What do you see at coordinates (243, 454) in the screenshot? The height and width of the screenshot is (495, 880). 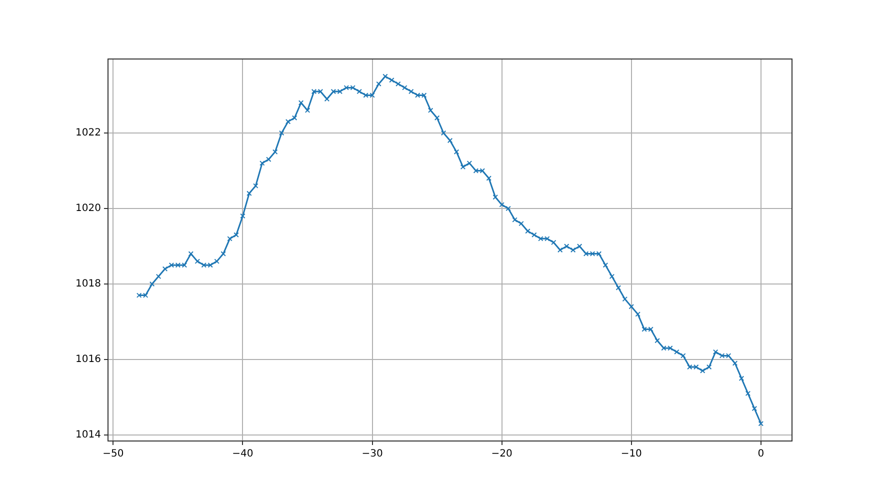 I see `x-tick-label: −40` at bounding box center [243, 454].